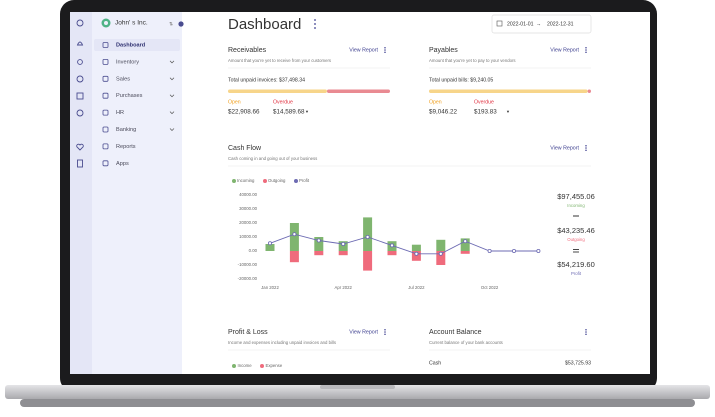 This screenshot has width=715, height=417. What do you see at coordinates (357, 392) in the screenshot?
I see `laptop-base` at bounding box center [357, 392].